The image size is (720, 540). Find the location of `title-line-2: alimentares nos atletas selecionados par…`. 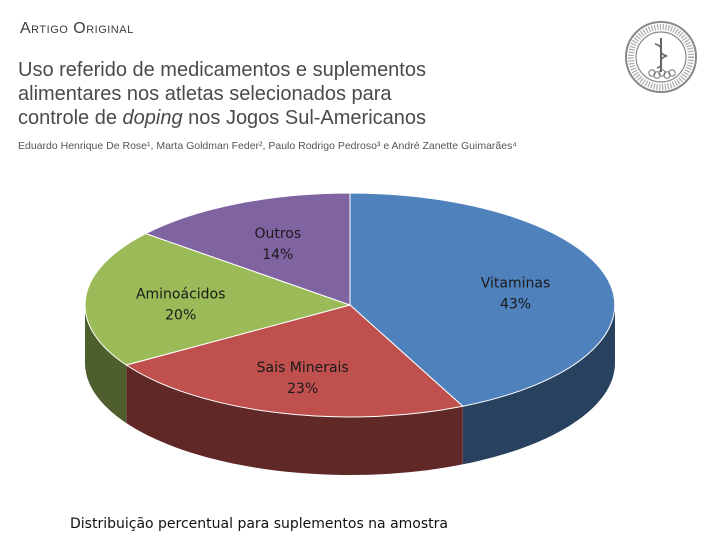

title-line-2: alimentares nos atletas selecionados par… is located at coordinates (205, 94).